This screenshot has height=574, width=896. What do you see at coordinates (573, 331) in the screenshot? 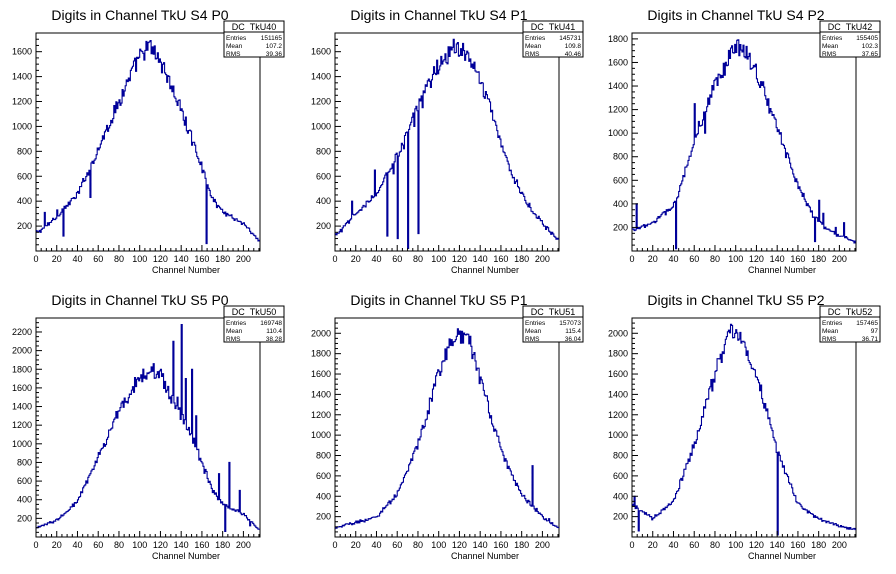
I see `stats-value: 115.4` at bounding box center [573, 331].